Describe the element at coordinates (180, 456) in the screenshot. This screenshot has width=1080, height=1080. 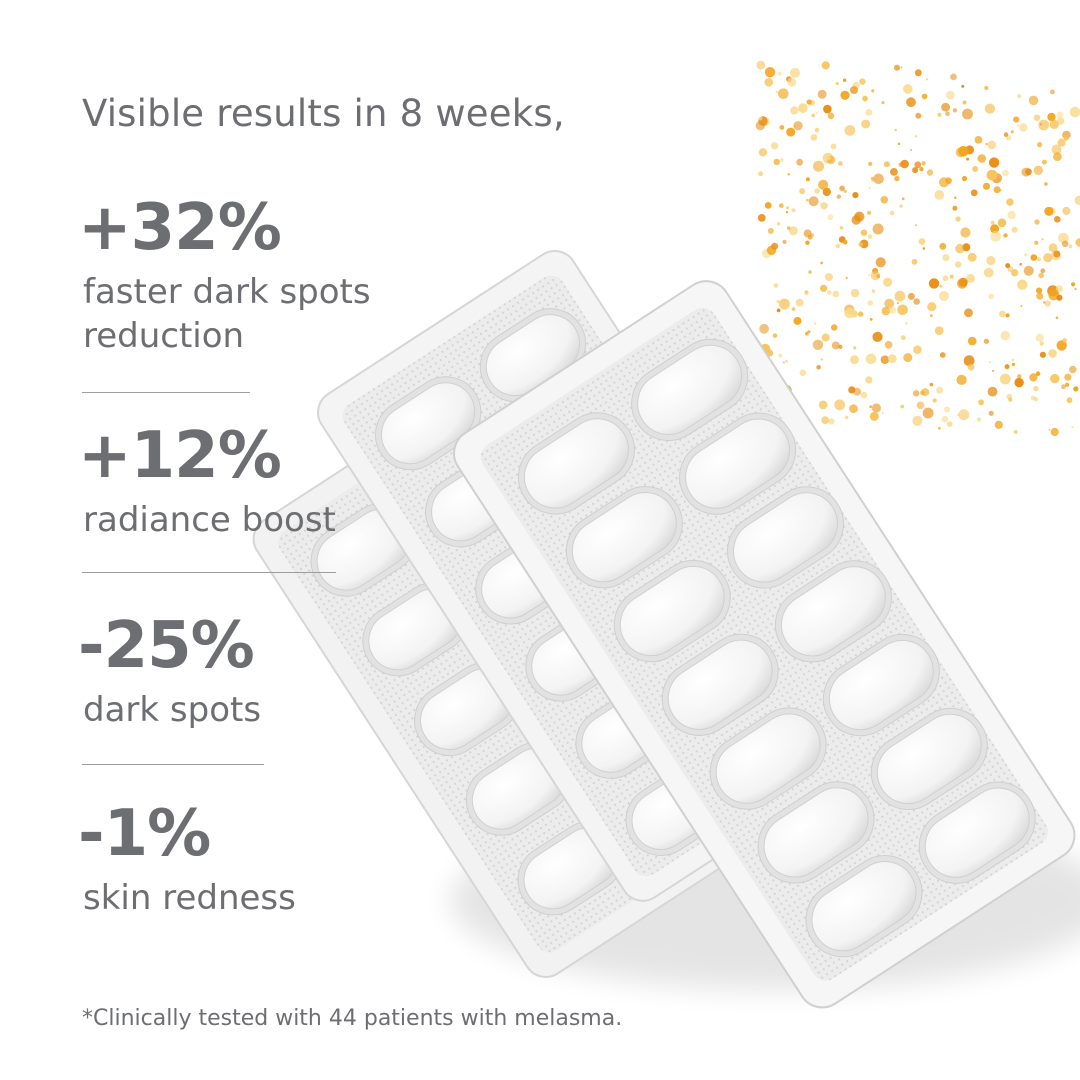
I see `stat-value: +12%` at that location.